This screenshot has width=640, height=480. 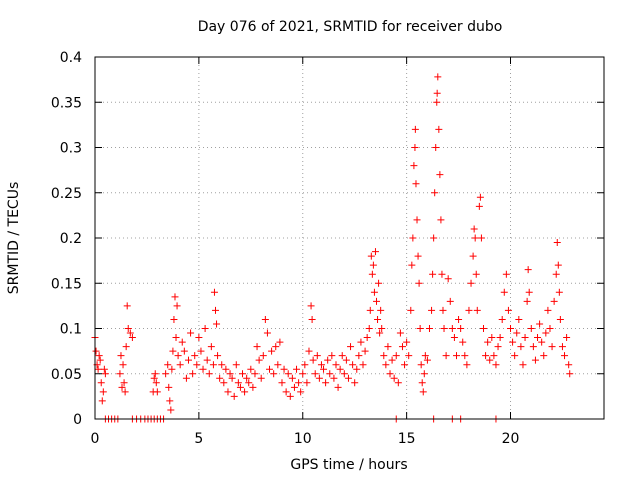 I want to click on x-tick-label: 20, so click(x=511, y=439).